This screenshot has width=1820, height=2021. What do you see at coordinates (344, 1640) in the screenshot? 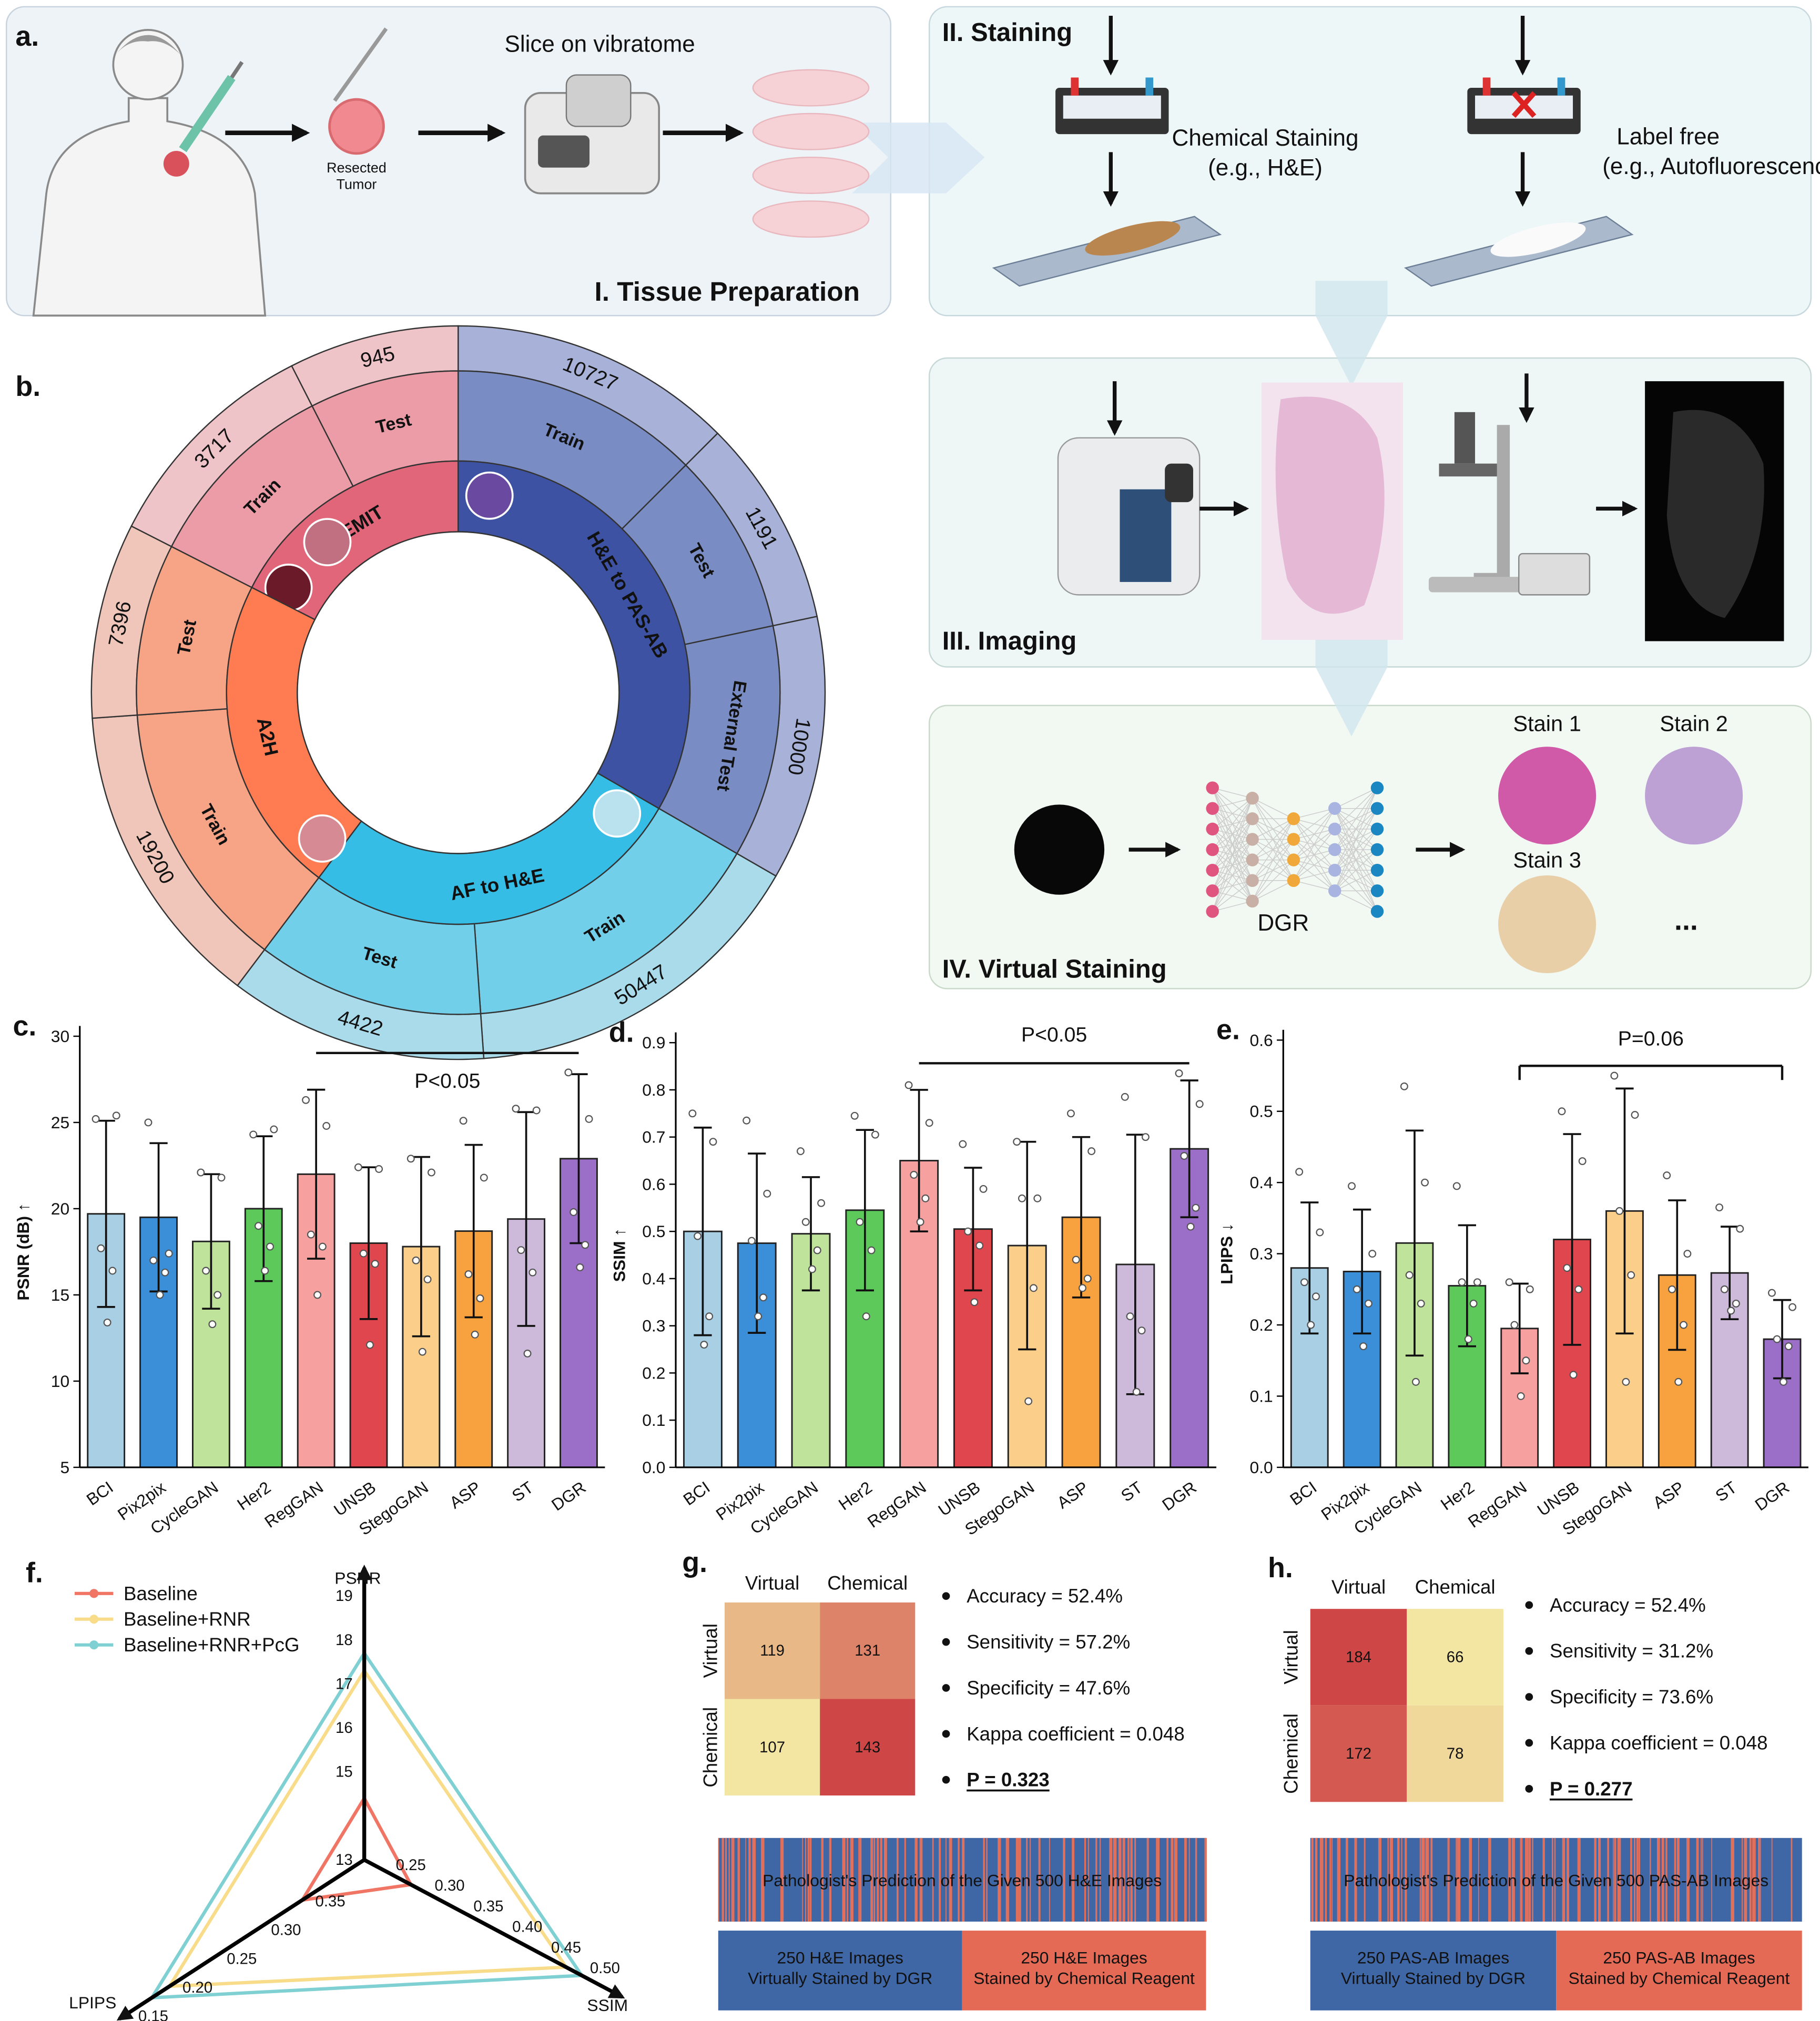
I see `radar-tick-label: 18` at bounding box center [344, 1640].